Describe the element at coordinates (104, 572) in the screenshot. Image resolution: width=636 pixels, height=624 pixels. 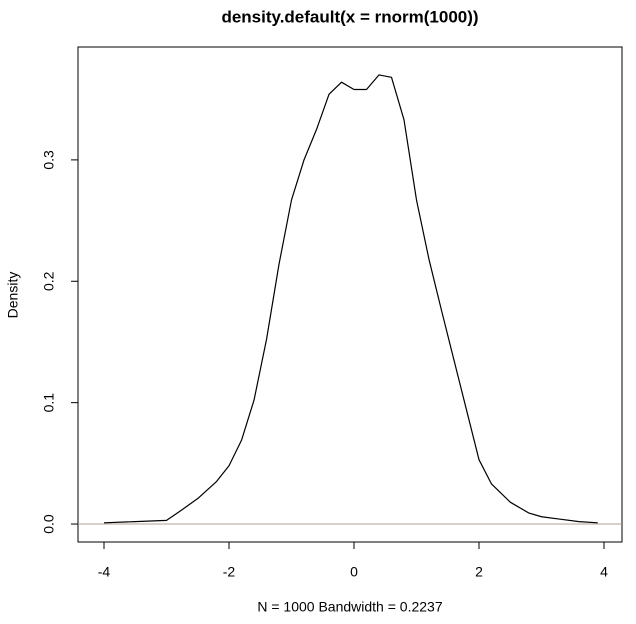
I see `x-tick-label: -4` at that location.